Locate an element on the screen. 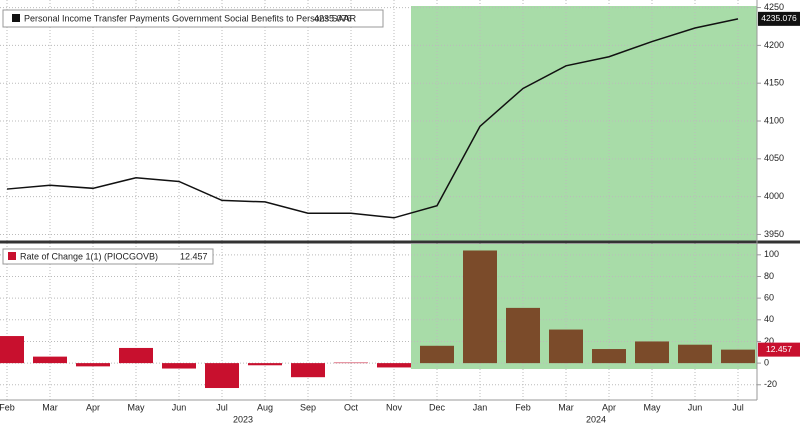  year-label: 2023 is located at coordinates (243, 419).